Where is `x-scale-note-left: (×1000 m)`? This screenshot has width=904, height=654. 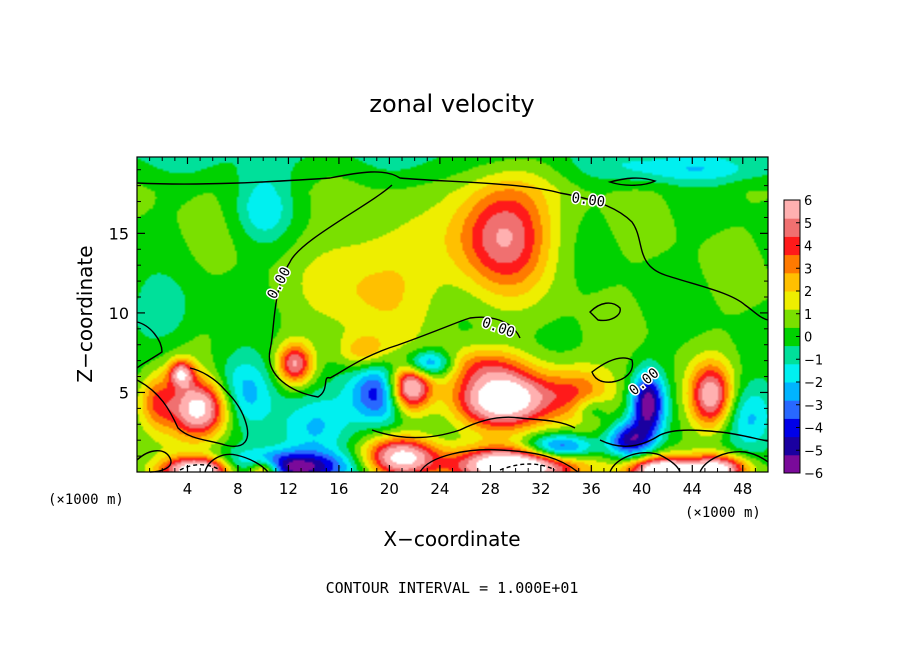
x-scale-note-left: (×1000 m) is located at coordinates (86, 500).